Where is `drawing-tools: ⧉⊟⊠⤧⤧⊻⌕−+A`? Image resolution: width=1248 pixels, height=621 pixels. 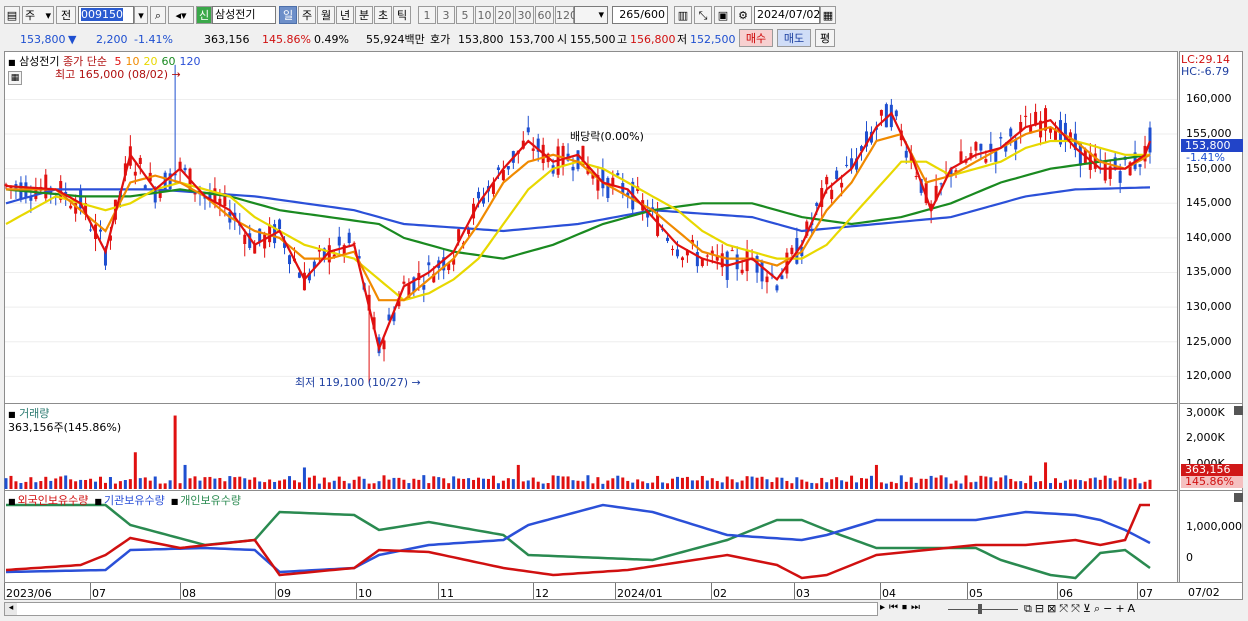
drawing-tools: ⧉⊟⊠⤧⤧⊻⌕−+A is located at coordinates (1081, 608).